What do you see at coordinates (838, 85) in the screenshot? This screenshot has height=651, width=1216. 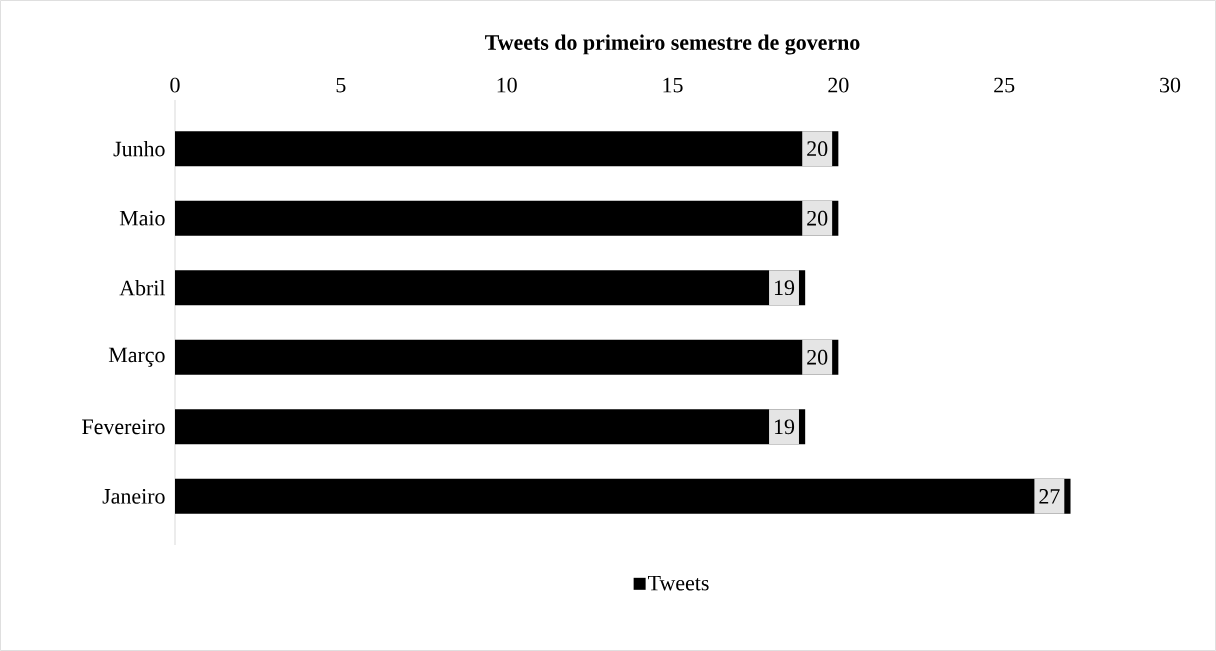 I see `x-tick-label: 20` at bounding box center [838, 85].